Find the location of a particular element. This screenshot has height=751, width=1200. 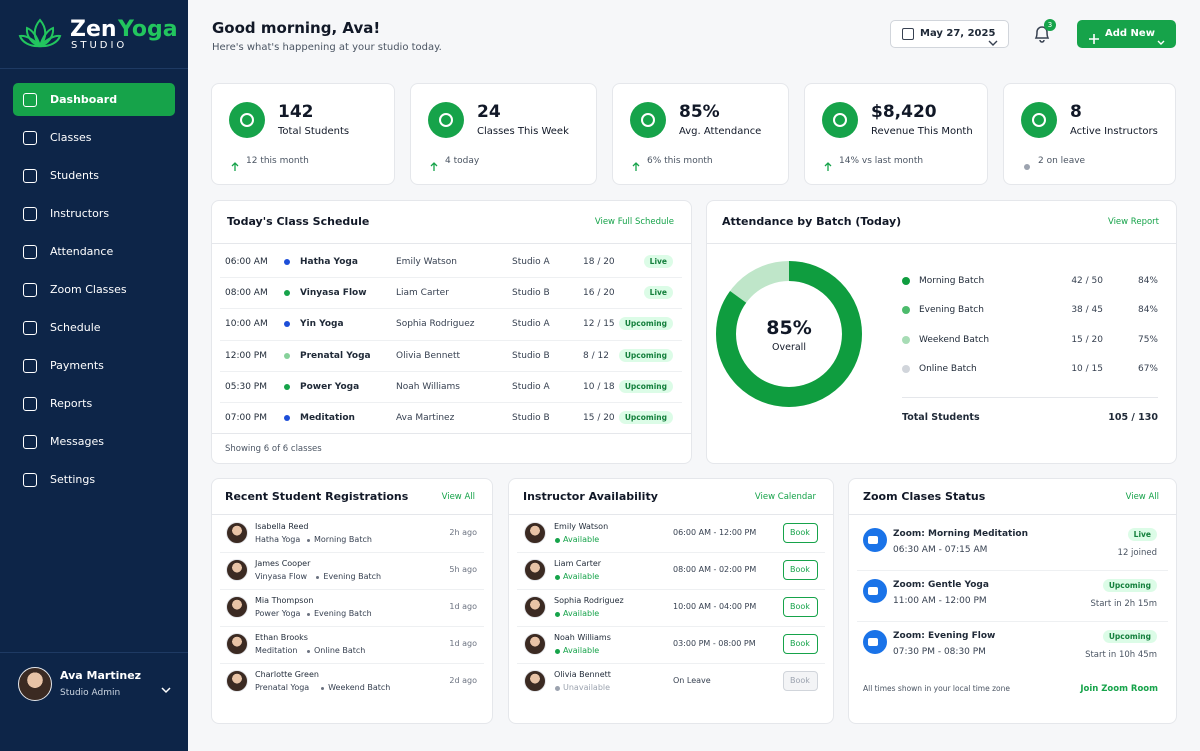

stat-value: $8,420 is located at coordinates (904, 112).